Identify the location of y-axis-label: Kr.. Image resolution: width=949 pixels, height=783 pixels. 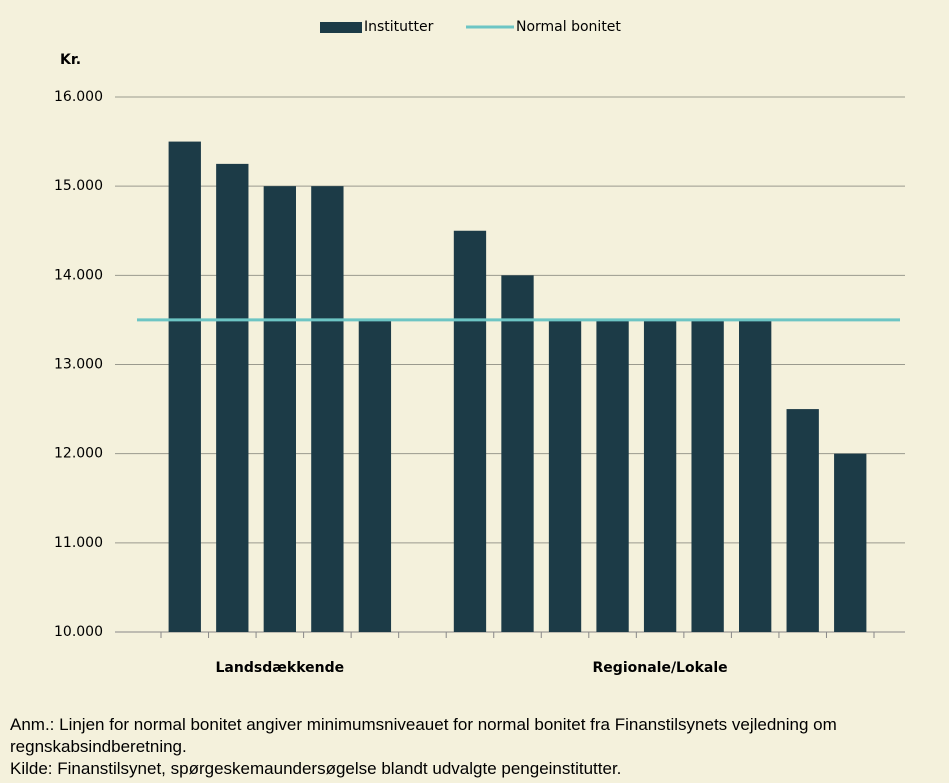
(70, 60).